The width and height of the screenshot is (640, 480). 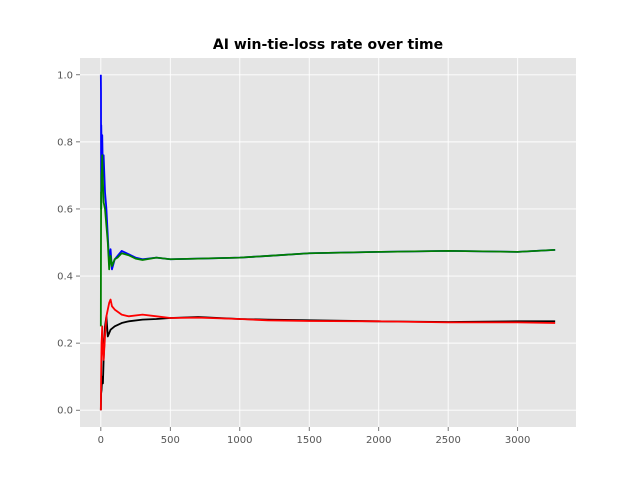 What do you see at coordinates (328, 45) in the screenshot?
I see `chart-title: AI win-tie-loss rate over time` at bounding box center [328, 45].